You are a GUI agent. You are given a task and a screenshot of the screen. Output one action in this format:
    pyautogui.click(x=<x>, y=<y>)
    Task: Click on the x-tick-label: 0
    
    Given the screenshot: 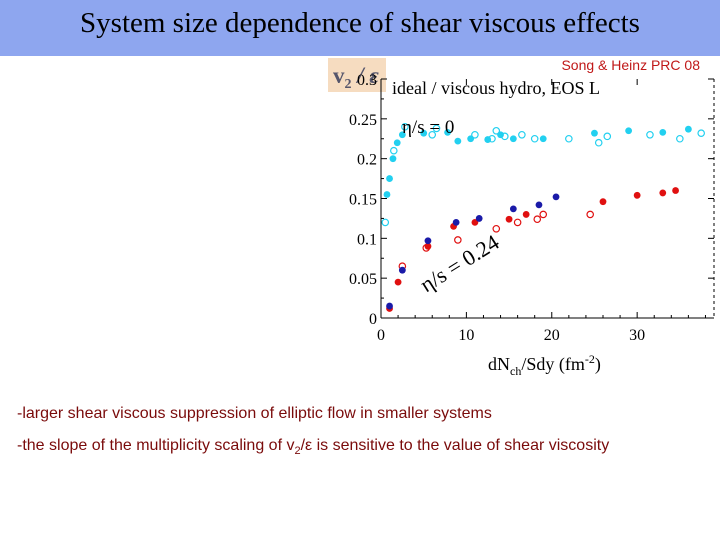 What is the action you would take?
    pyautogui.click(x=381, y=335)
    